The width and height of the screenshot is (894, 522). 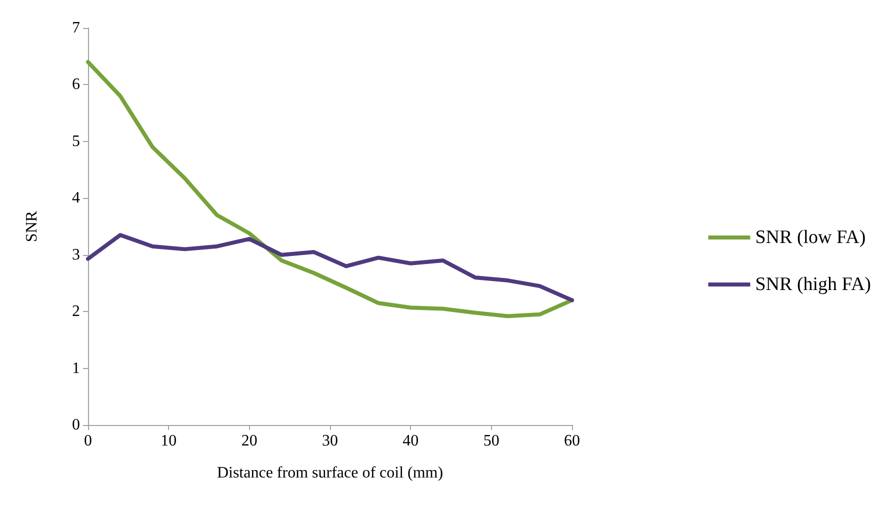 I want to click on y-tick-label: 0, so click(x=76, y=425).